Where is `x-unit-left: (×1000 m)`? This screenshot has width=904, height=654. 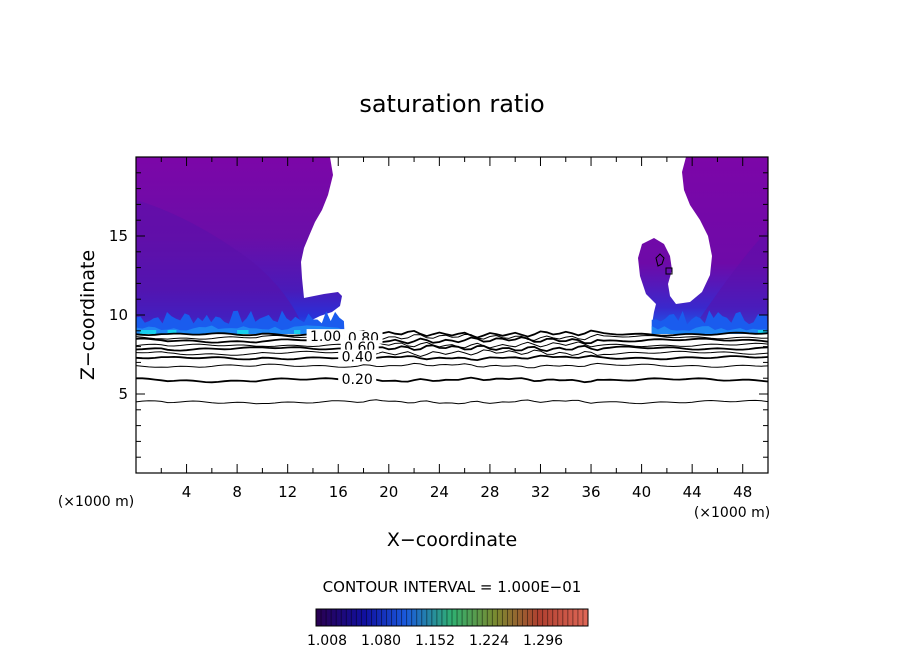
x-unit-left: (×1000 m) is located at coordinates (96, 502).